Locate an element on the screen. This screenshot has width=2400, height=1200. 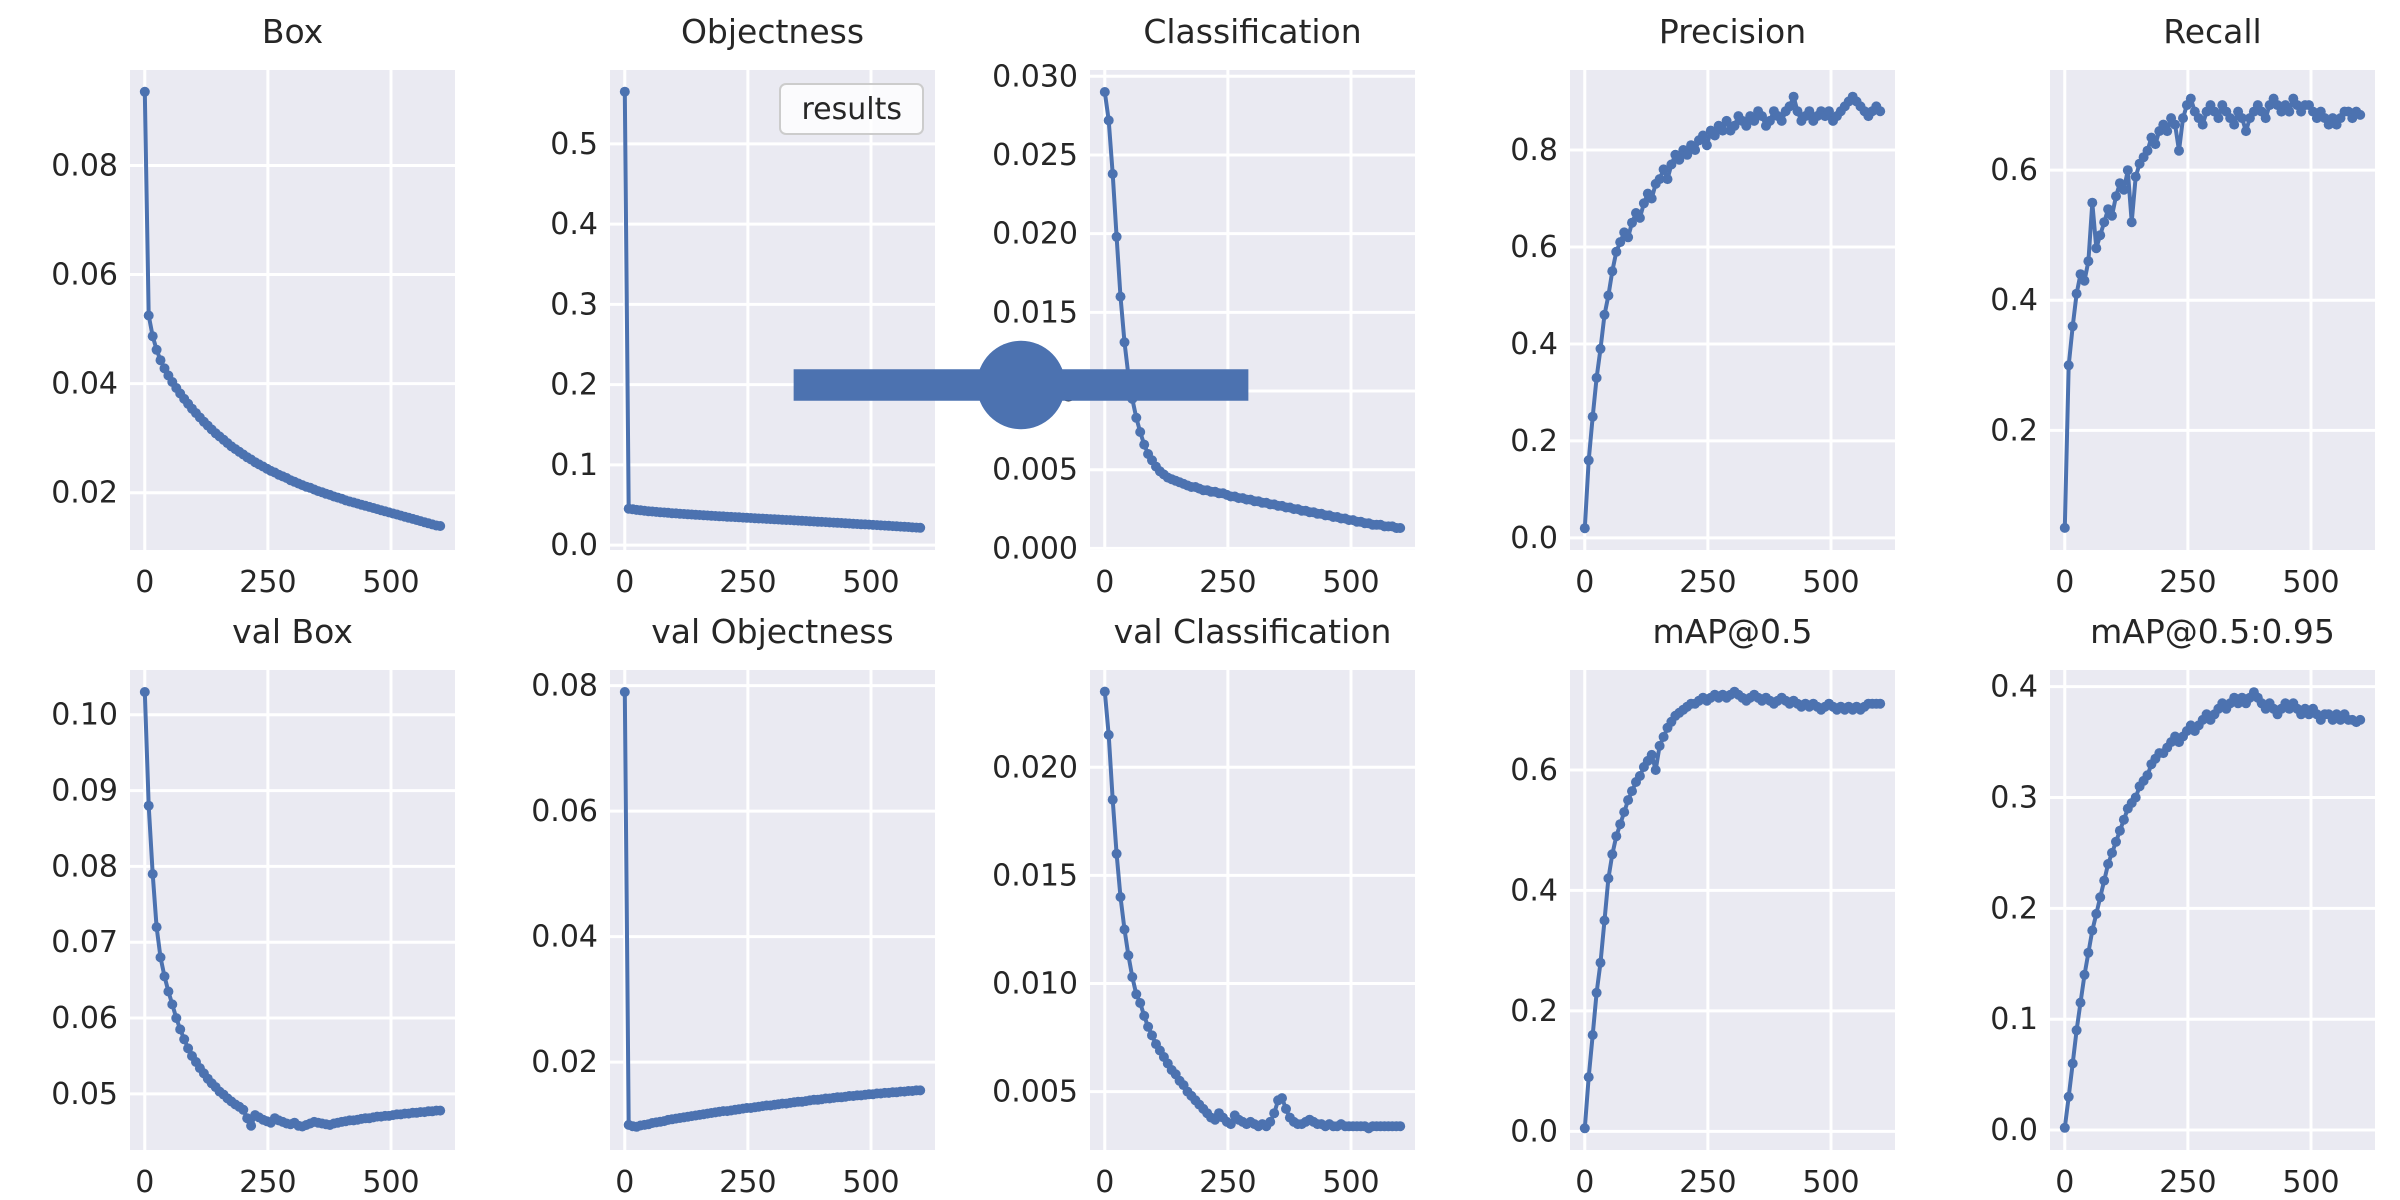
map05095-chart: 0 250 500 0.0 0.1 0.2 0.3 0.4 is located at coordinates (2182, 935).